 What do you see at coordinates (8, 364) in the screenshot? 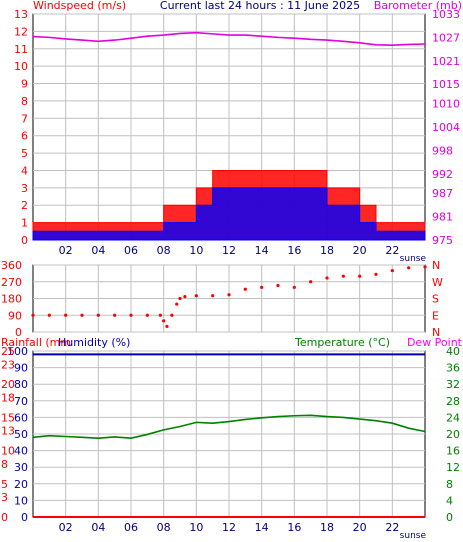
I see `rainfall-y-tick-label: 23` at bounding box center [8, 364].